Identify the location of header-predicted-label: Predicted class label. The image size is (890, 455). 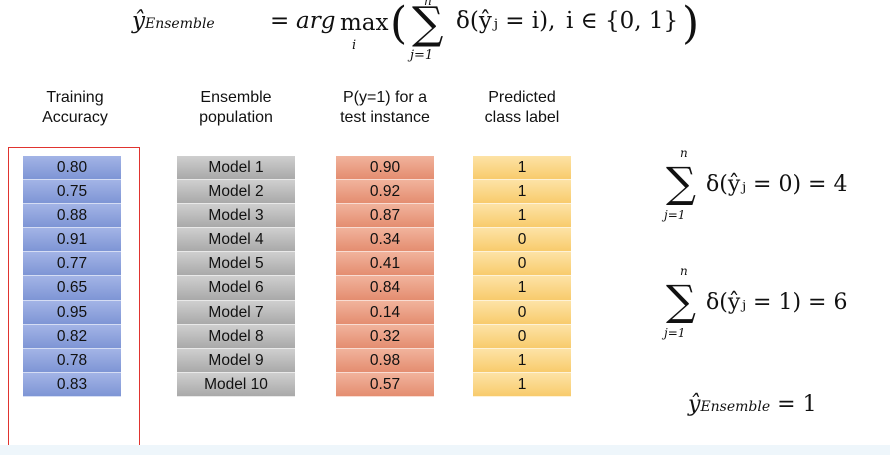
(522, 108).